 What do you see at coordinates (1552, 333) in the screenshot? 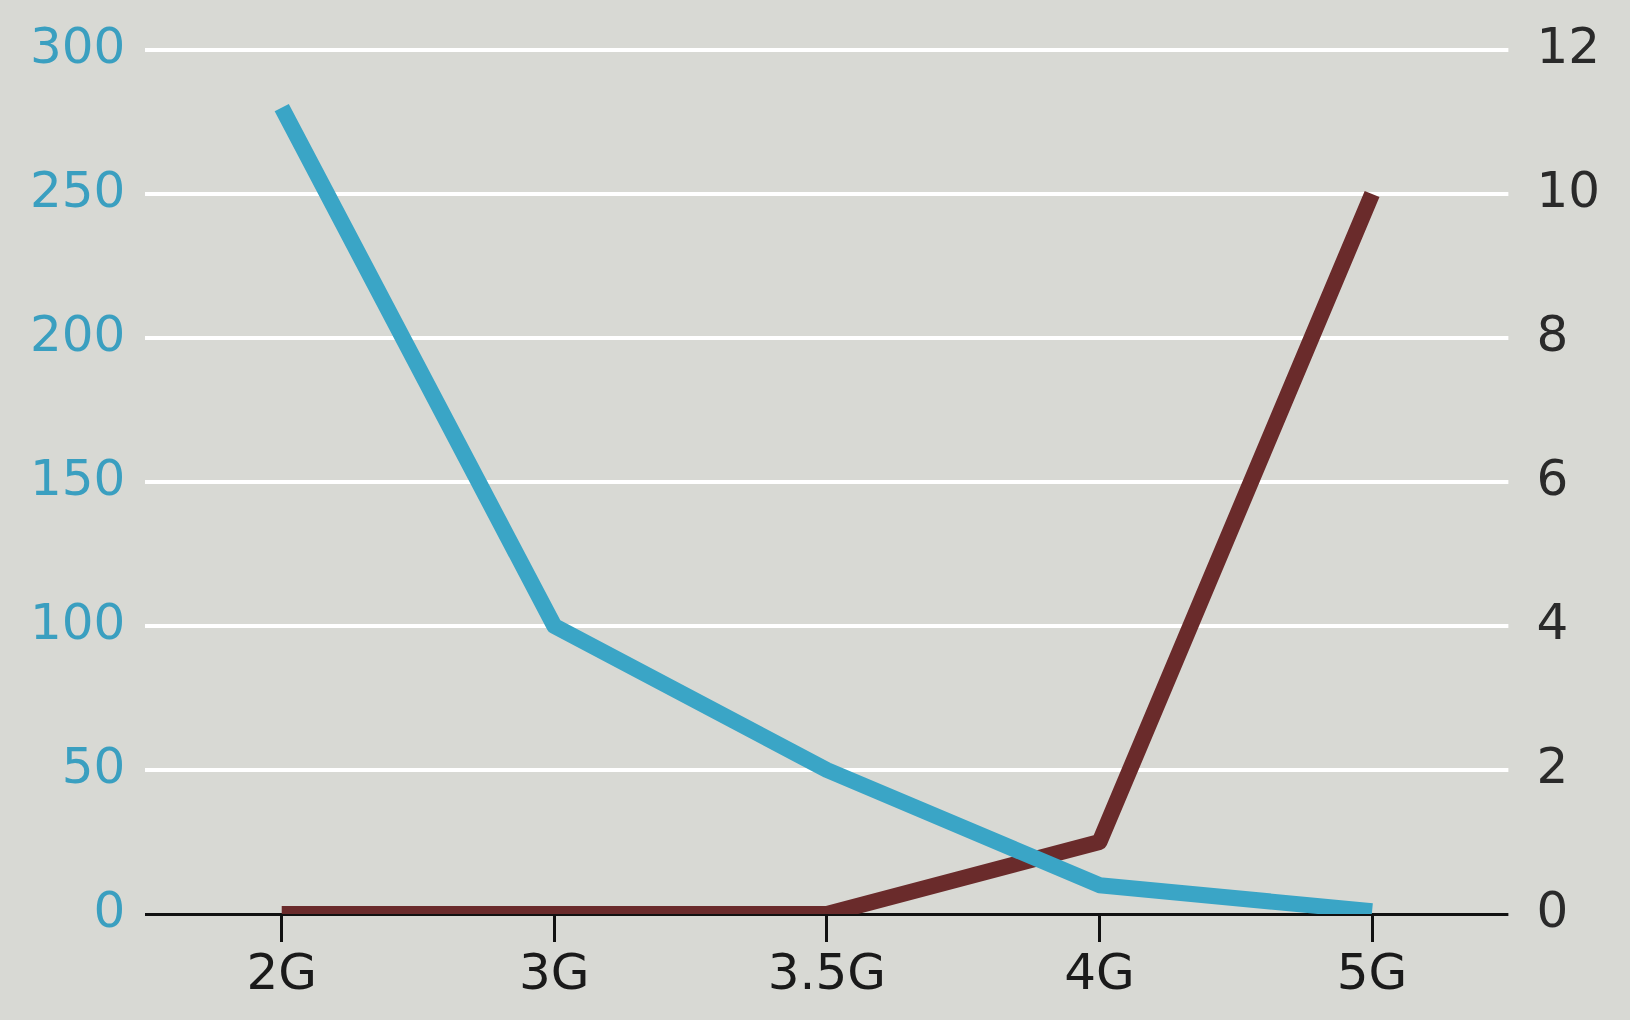
I see `y2-tick-label: 8` at bounding box center [1552, 333].